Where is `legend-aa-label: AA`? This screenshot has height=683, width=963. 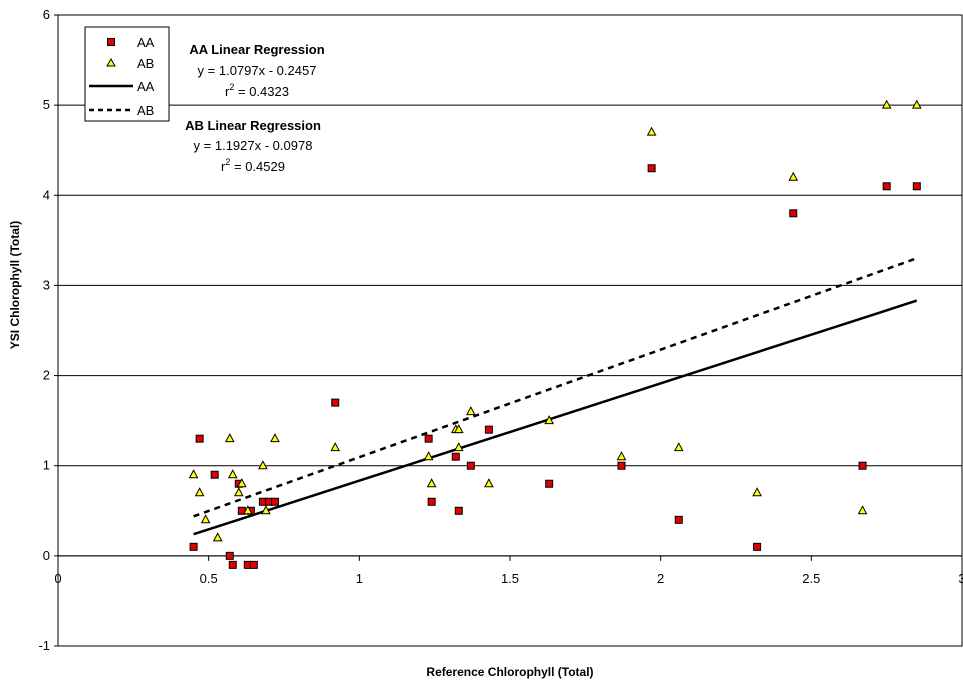
legend-aa-label: AA is located at coordinates (146, 42).